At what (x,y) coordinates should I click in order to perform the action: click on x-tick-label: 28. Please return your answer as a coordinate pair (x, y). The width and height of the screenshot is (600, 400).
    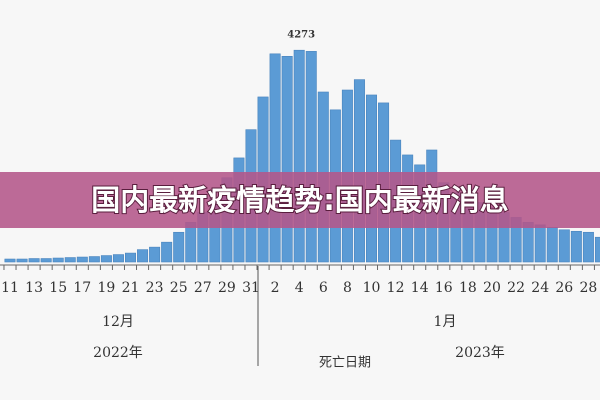
    Looking at the image, I should click on (588, 288).